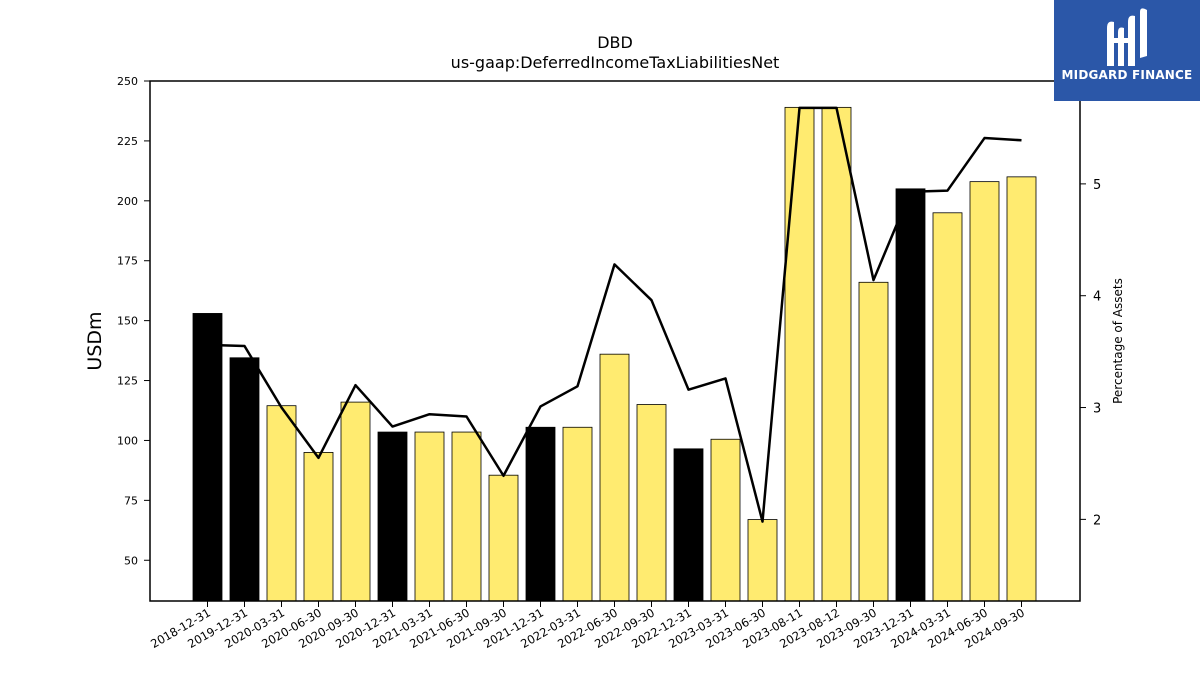 Image resolution: width=1200 pixels, height=675 pixels. I want to click on y-tick-label: 225, so click(127, 141).